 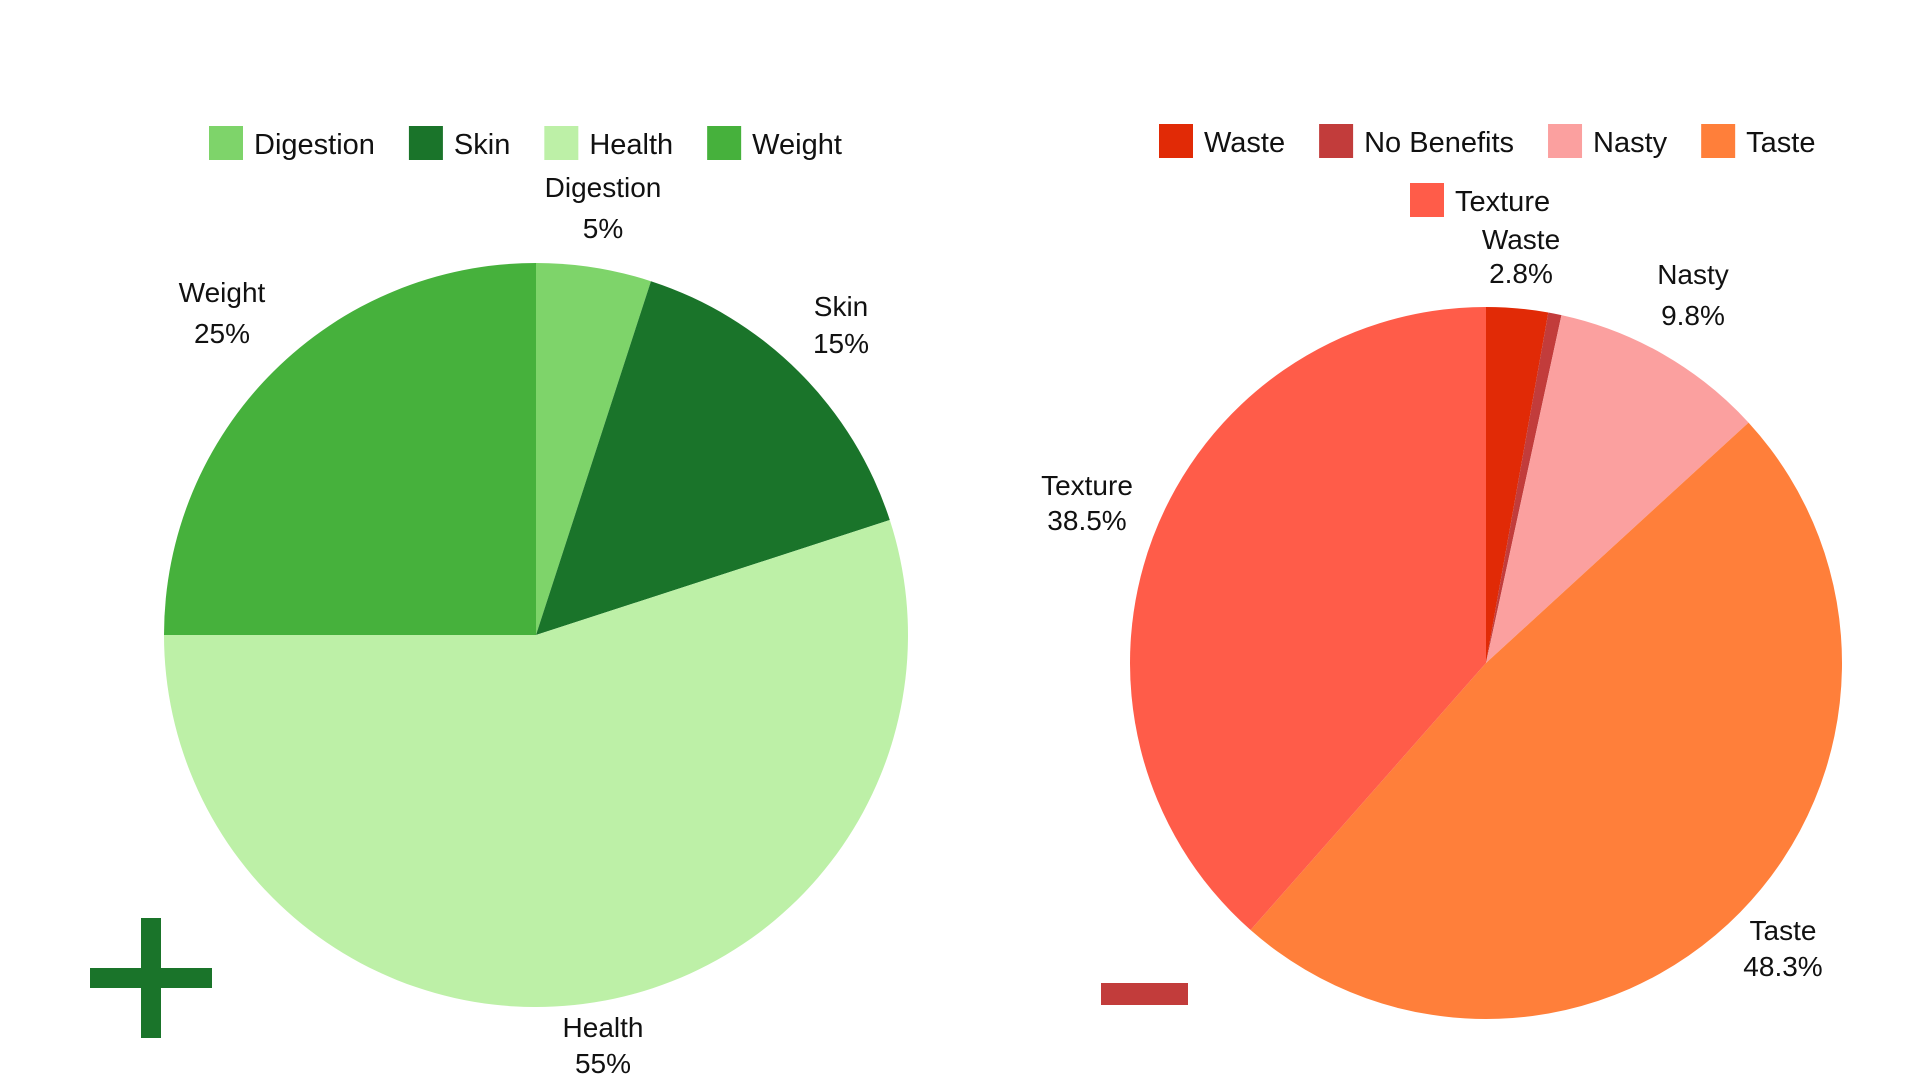 What do you see at coordinates (603, 187) in the screenshot?
I see `slice-label-name: Digestion` at bounding box center [603, 187].